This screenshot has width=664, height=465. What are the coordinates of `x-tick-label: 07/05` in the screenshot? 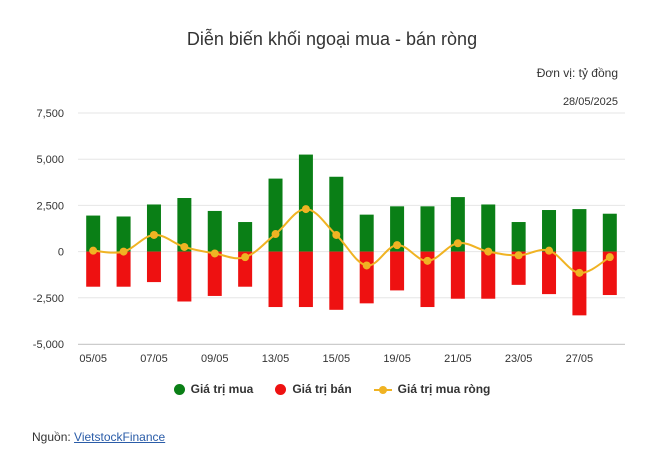 It's located at (154, 359).